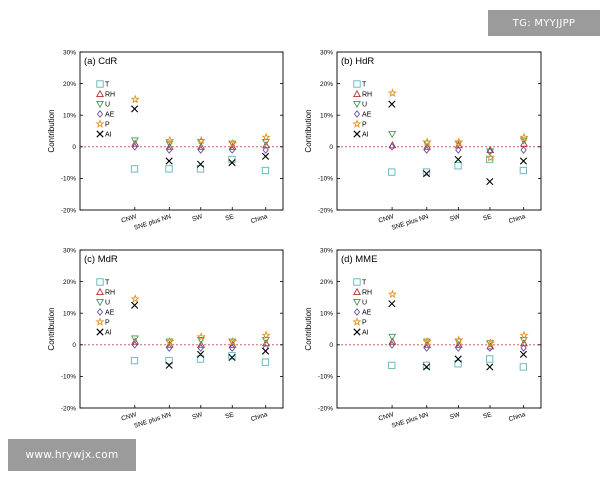  What do you see at coordinates (259, 219) in the screenshot?
I see `x-tick-label: China` at bounding box center [259, 219].